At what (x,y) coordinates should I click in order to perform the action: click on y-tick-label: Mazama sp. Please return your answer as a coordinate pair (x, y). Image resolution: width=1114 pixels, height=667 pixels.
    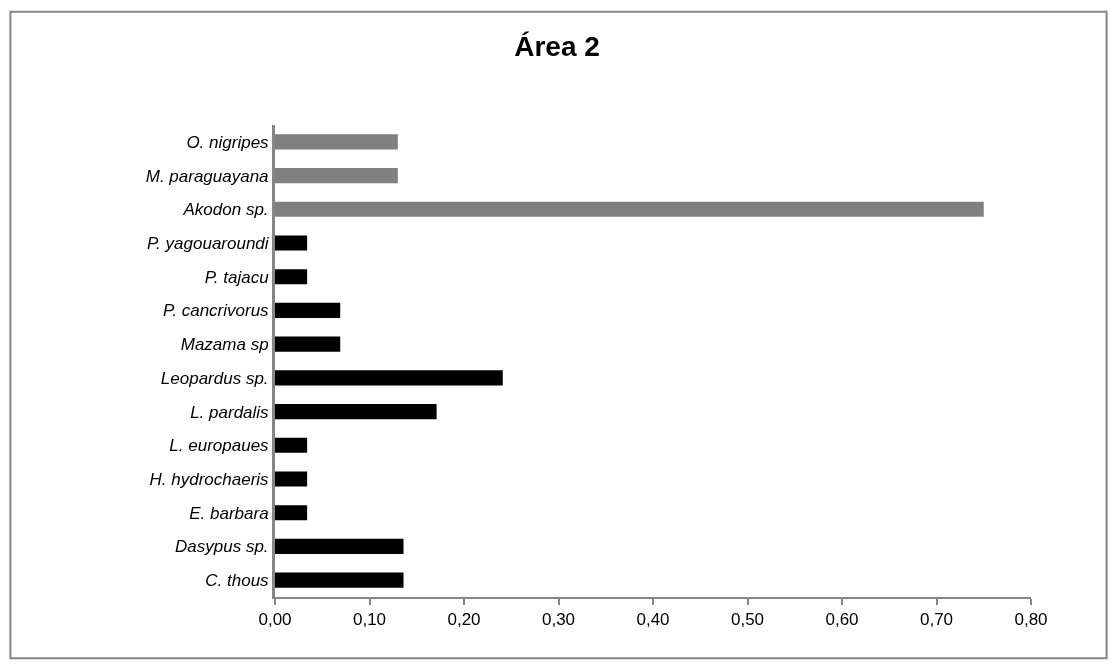
    Looking at the image, I should click on (224, 345).